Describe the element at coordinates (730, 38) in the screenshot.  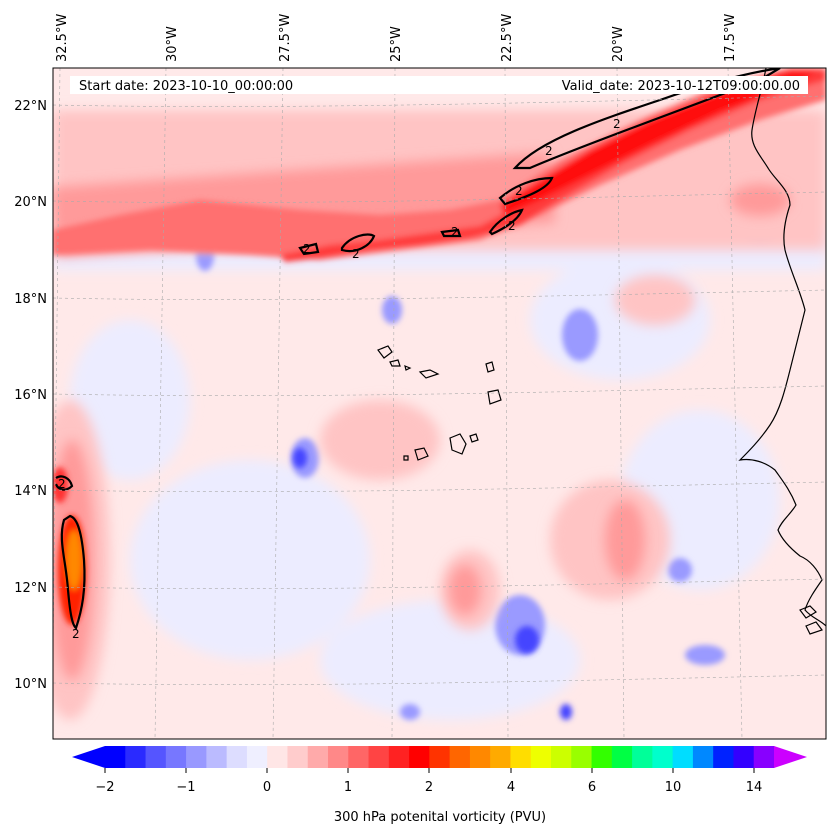
I see `lon-label: 17.5°W` at that location.